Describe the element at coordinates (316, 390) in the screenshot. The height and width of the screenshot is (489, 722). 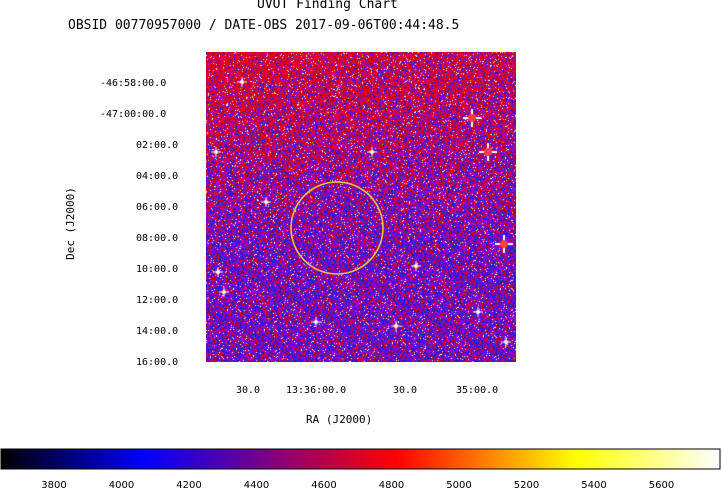
I see `ra-tick-label: 13:36:00.0` at that location.